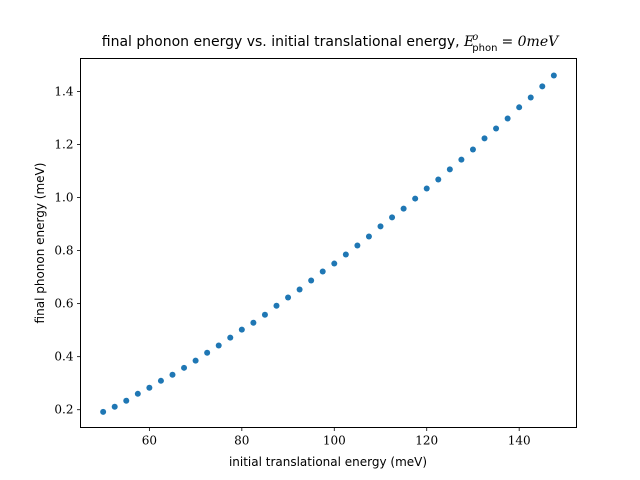  What do you see at coordinates (334, 441) in the screenshot?
I see `x-tick-label: 100` at bounding box center [334, 441].